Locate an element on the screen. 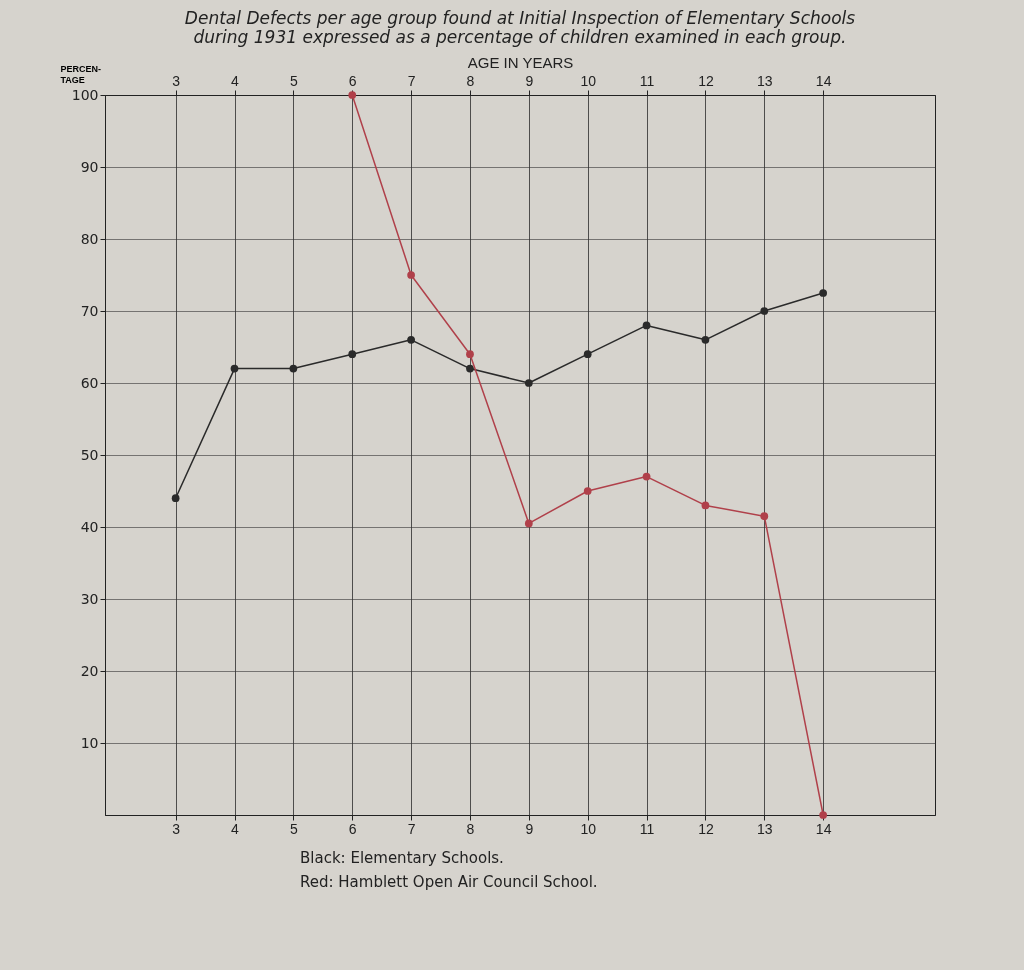  x-tick-label: 5 is located at coordinates (293, 828).